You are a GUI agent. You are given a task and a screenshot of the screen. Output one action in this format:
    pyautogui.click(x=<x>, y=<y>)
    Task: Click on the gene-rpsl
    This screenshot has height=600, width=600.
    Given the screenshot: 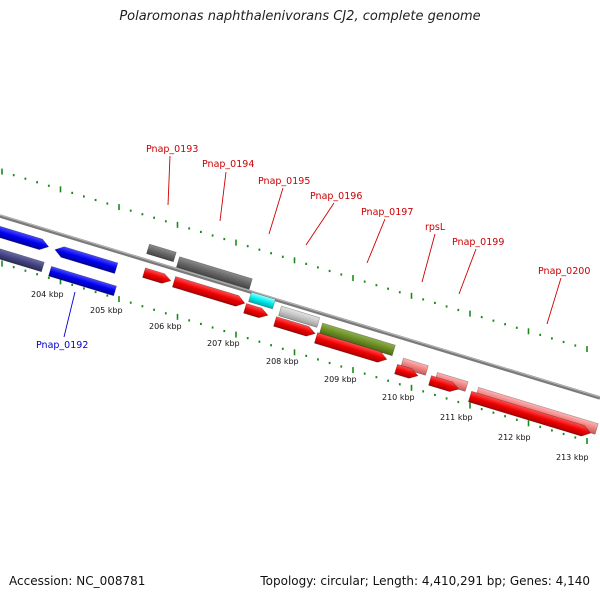 What is the action you would take?
    pyautogui.click(x=414, y=366)
    